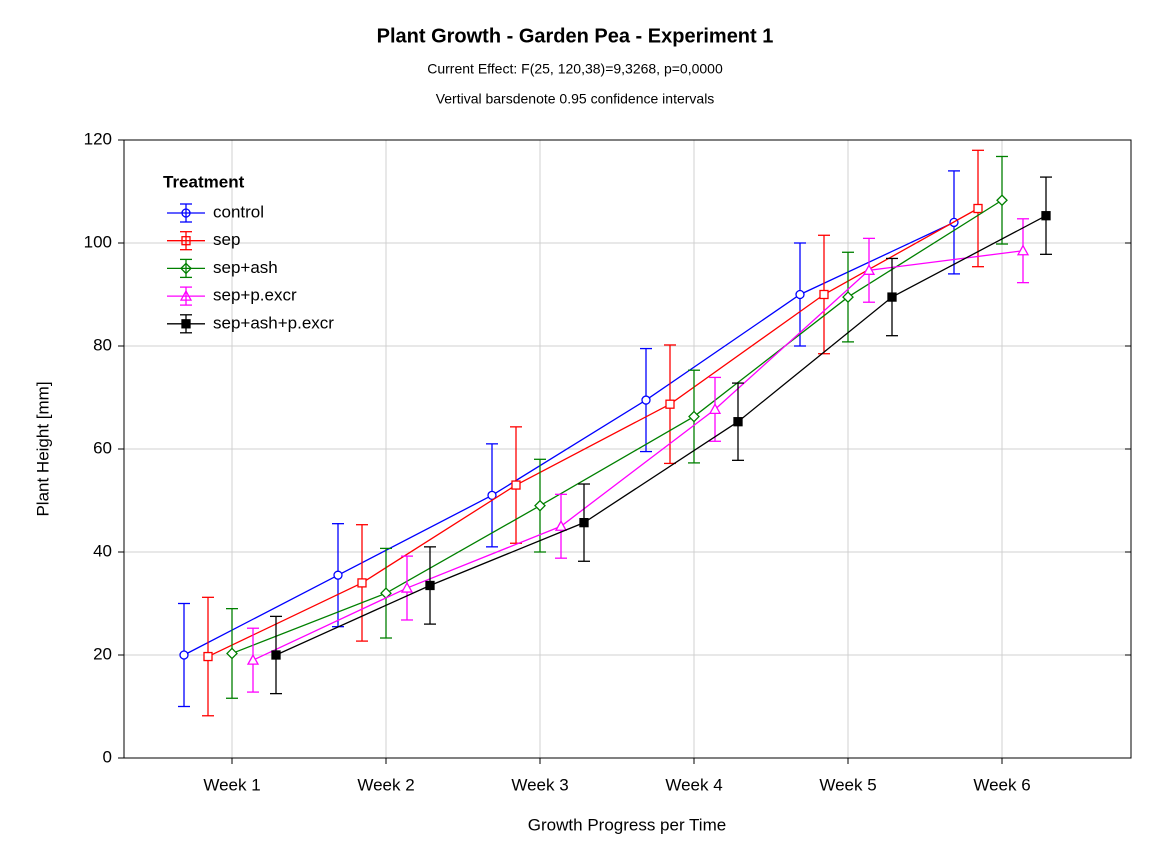  I want to click on legend-label: control, so click(238, 211).